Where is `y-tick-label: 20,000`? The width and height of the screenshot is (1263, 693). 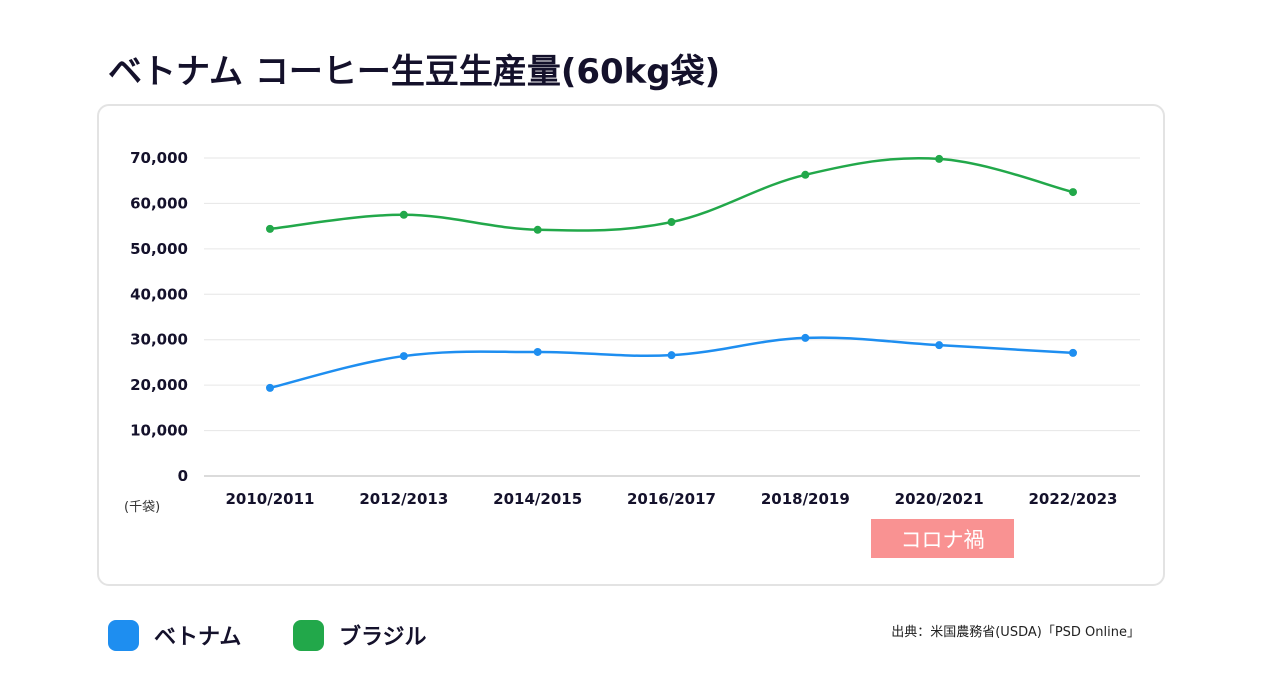 y-tick-label: 20,000 is located at coordinates (159, 385).